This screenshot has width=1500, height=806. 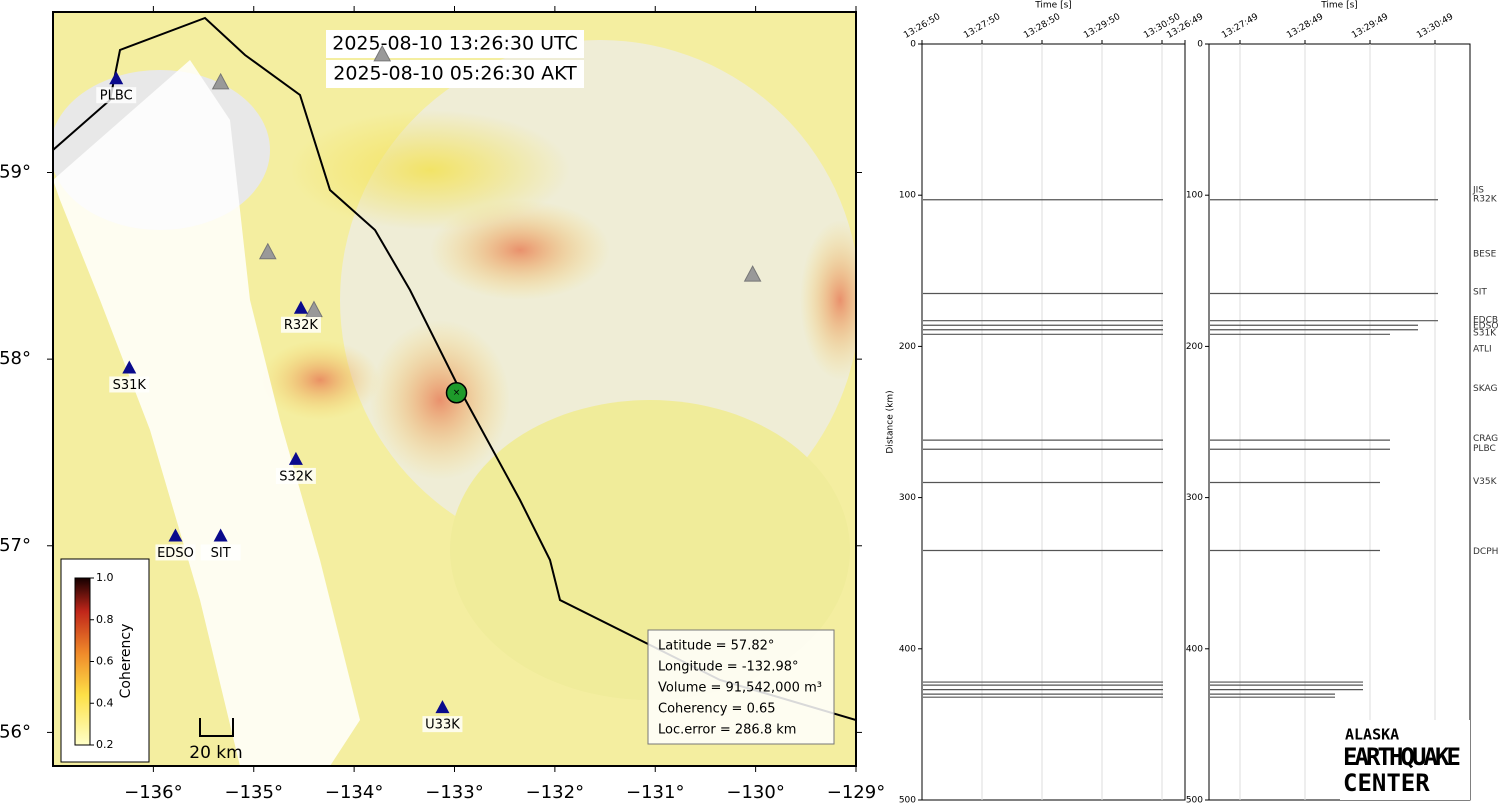 I want to click on event, so click(x=456, y=392).